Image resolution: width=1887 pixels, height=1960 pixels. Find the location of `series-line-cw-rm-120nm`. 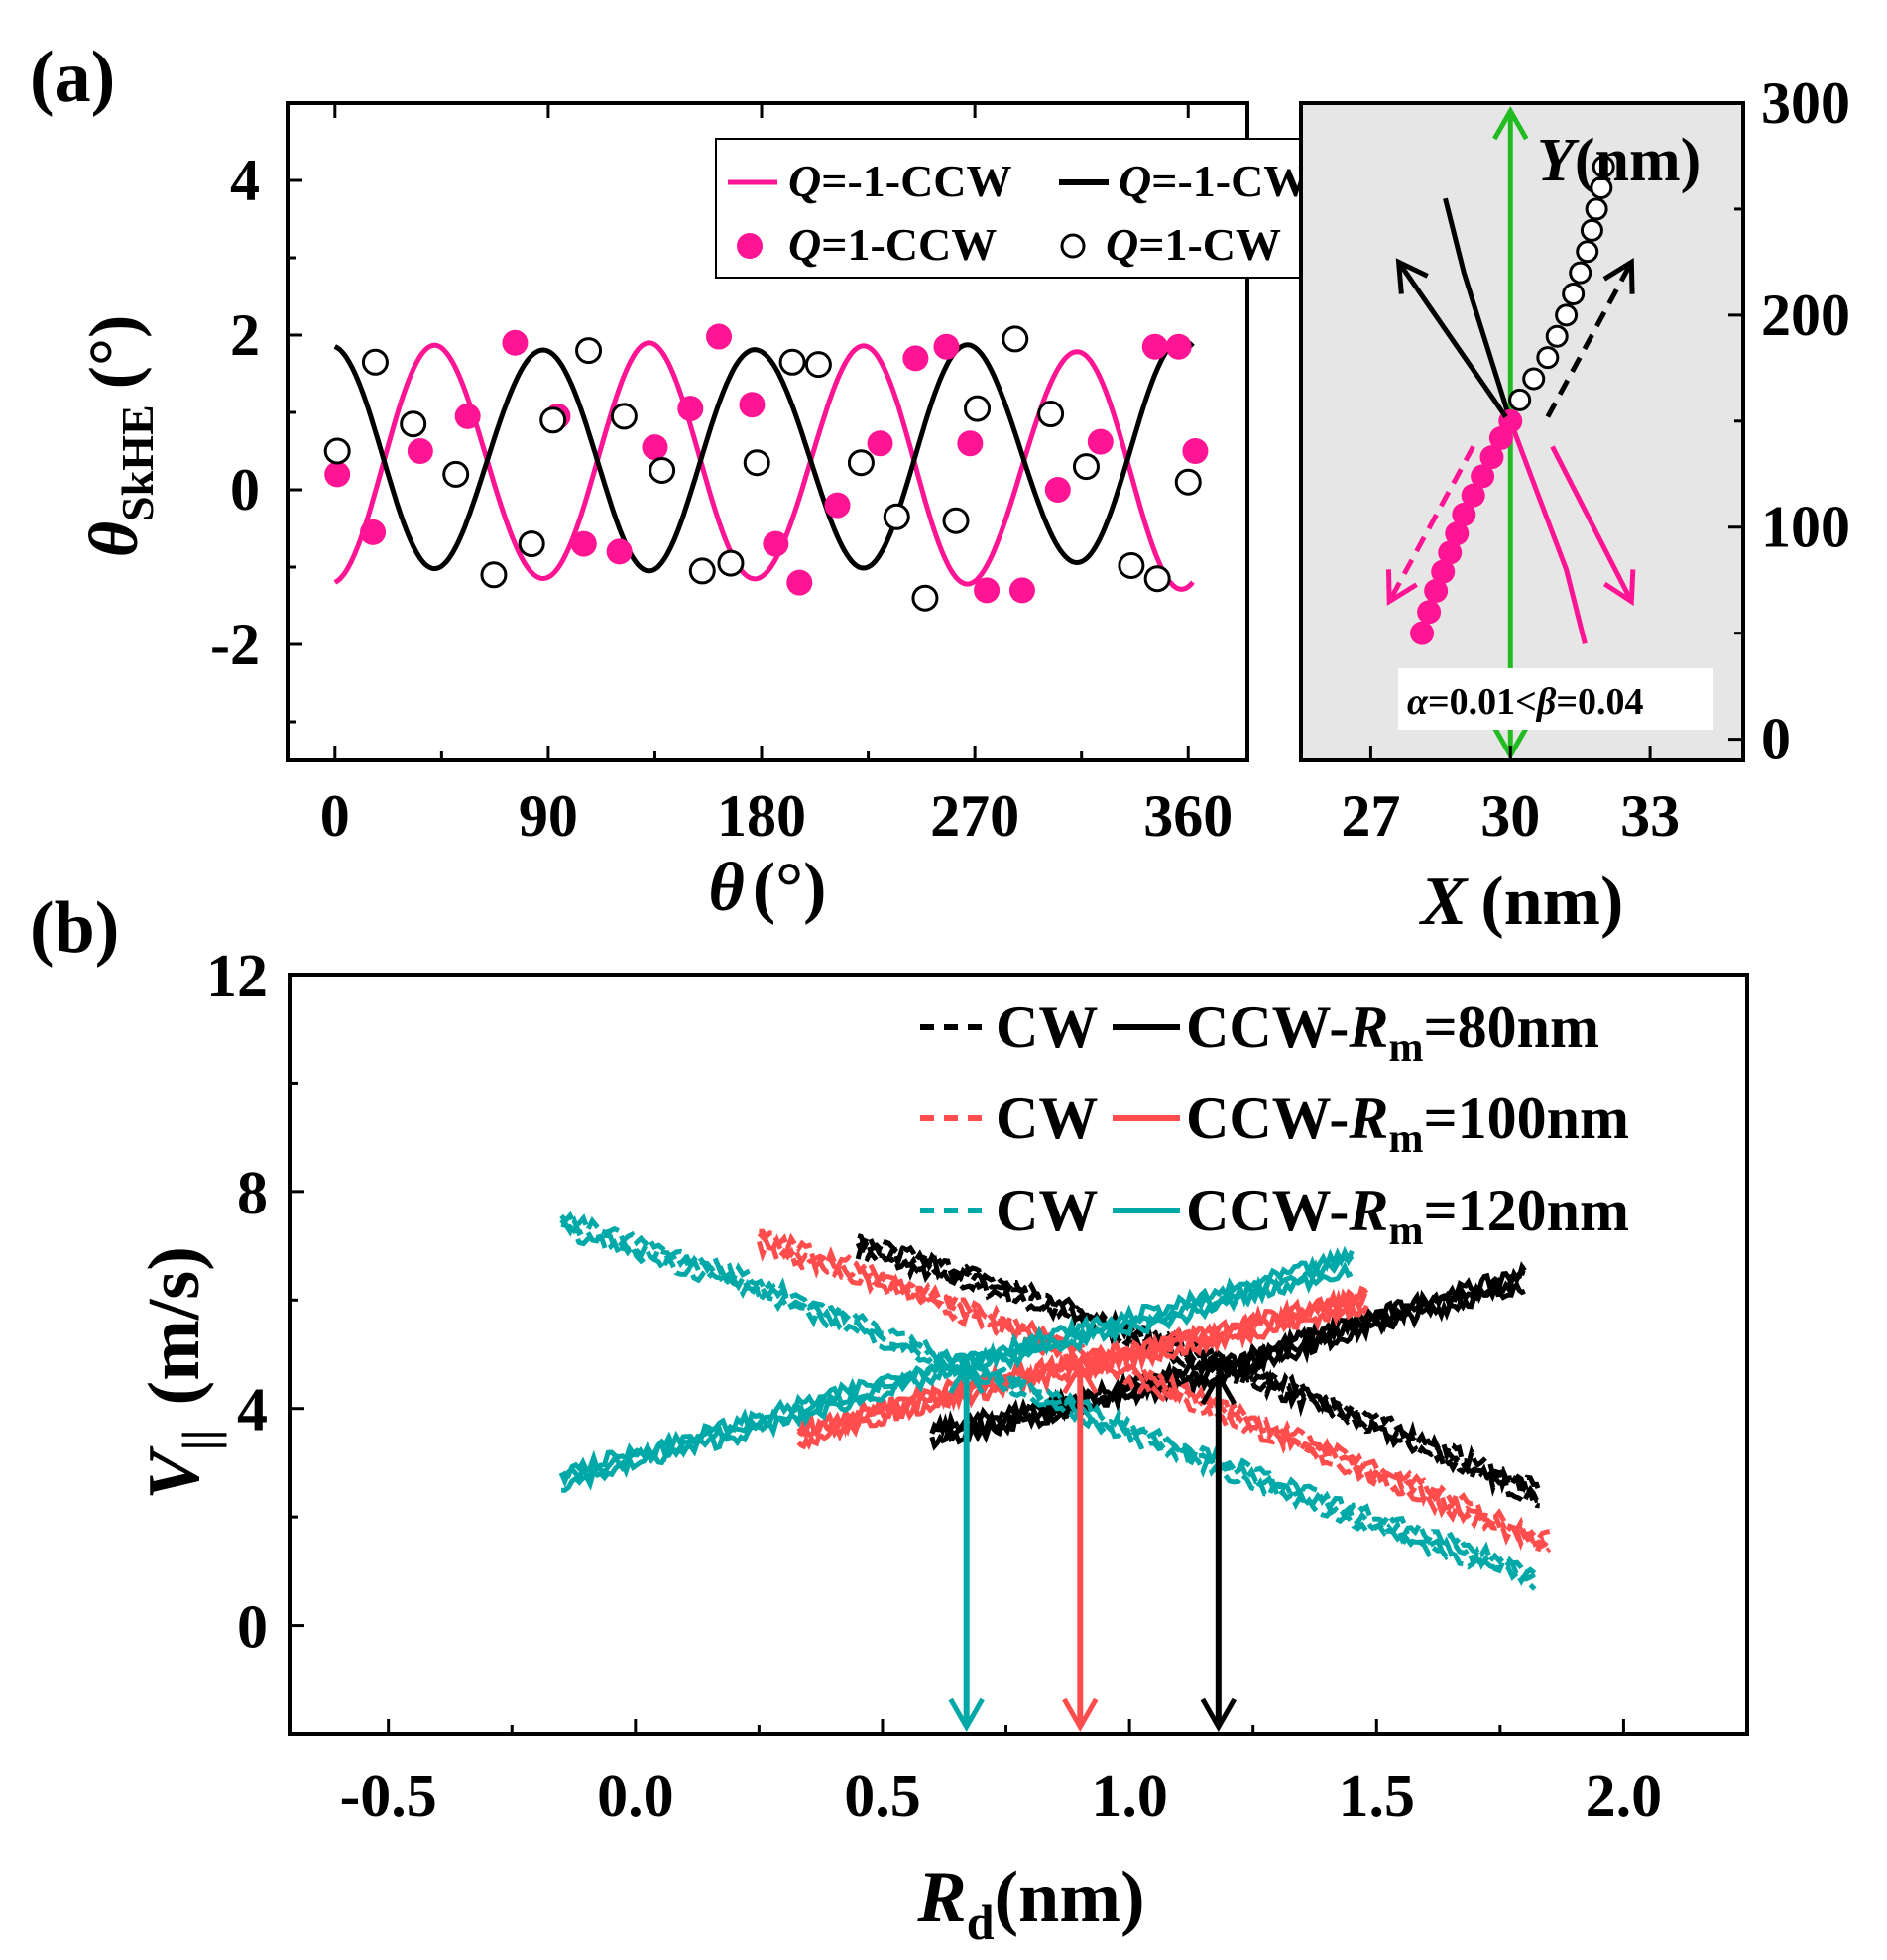

series-line-cw-rm-120nm is located at coordinates (1048, 1398).